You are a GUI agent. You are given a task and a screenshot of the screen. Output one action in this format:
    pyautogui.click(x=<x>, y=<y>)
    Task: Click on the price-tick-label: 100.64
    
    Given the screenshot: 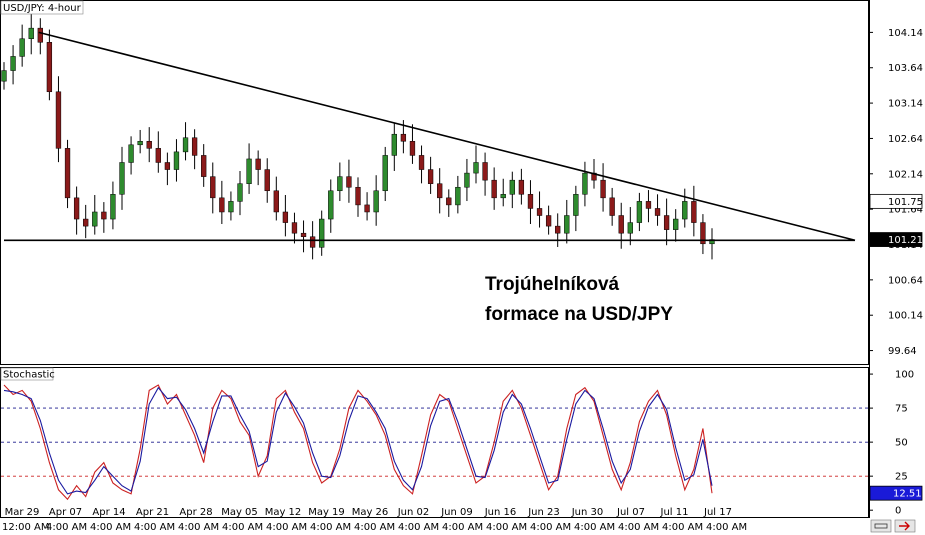 What is the action you would take?
    pyautogui.click(x=905, y=280)
    